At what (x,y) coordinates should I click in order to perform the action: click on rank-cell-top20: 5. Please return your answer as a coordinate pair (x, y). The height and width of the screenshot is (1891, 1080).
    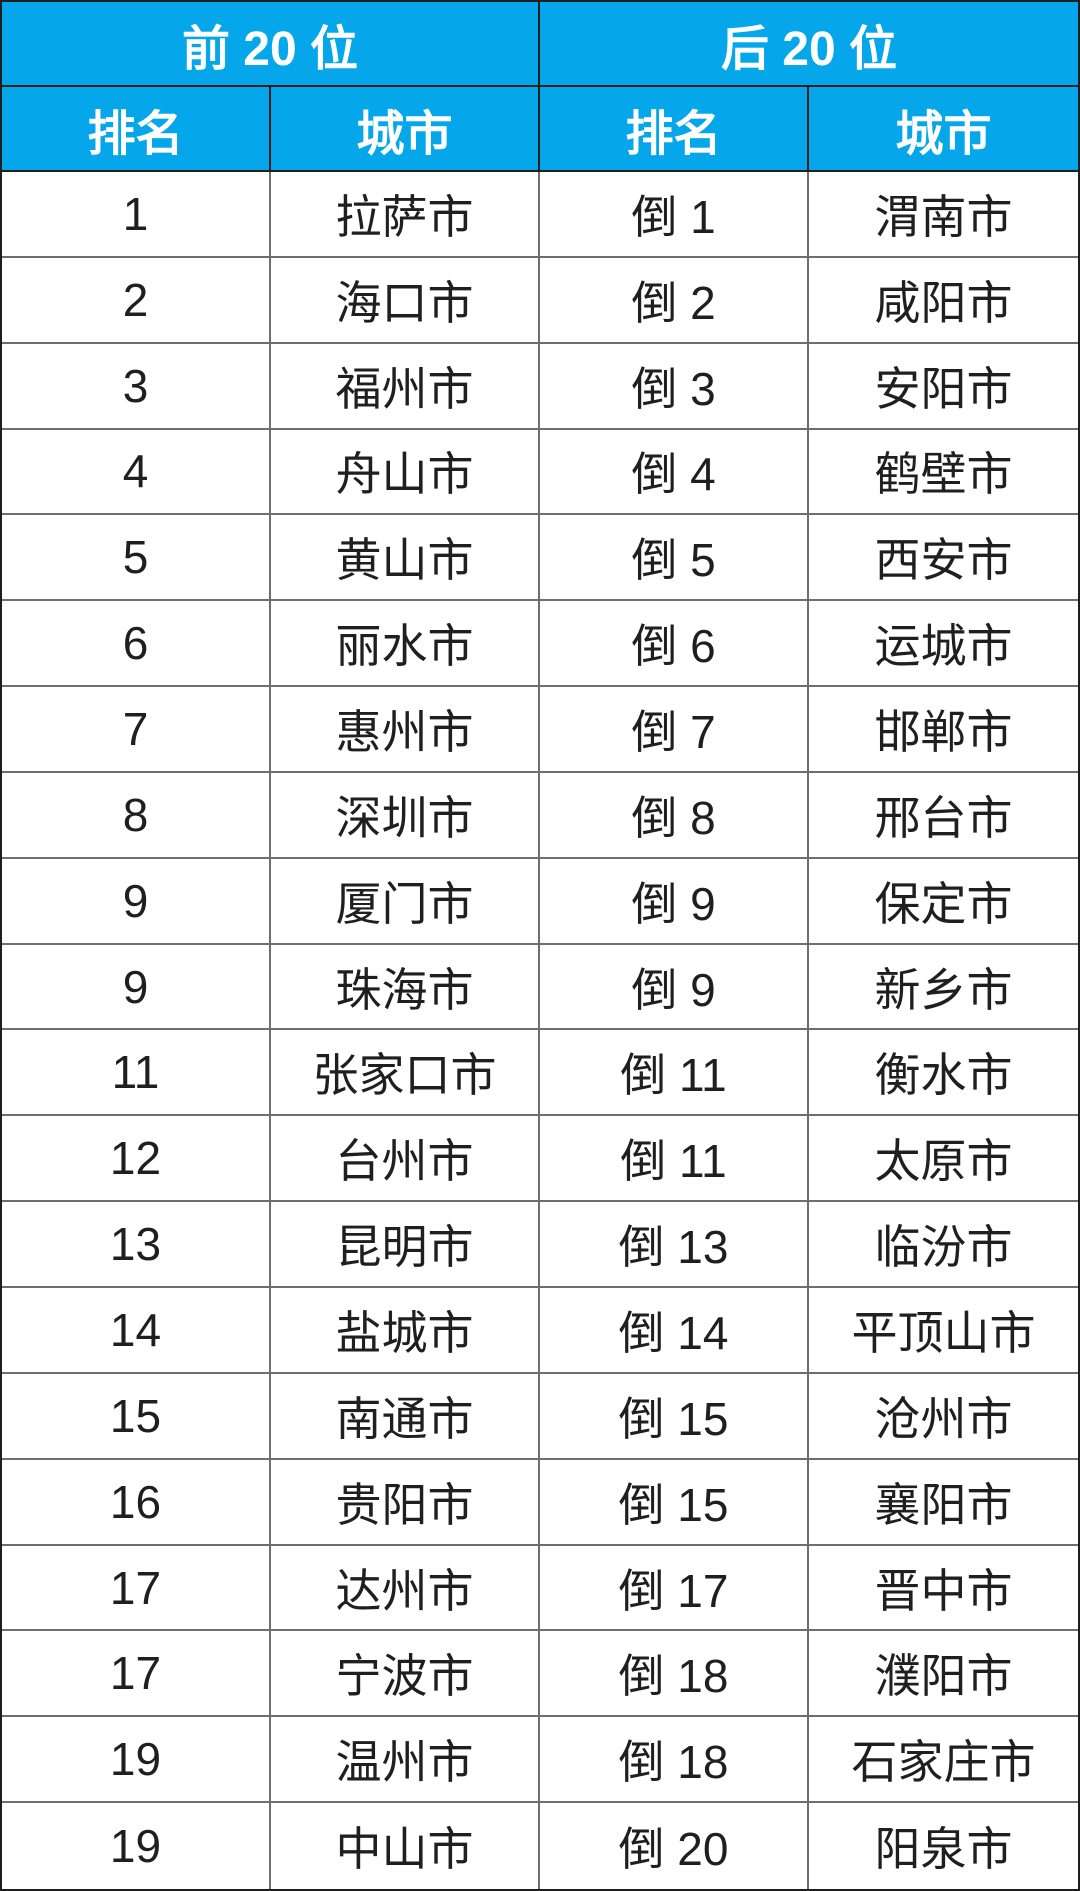
    Looking at the image, I should click on (136, 558).